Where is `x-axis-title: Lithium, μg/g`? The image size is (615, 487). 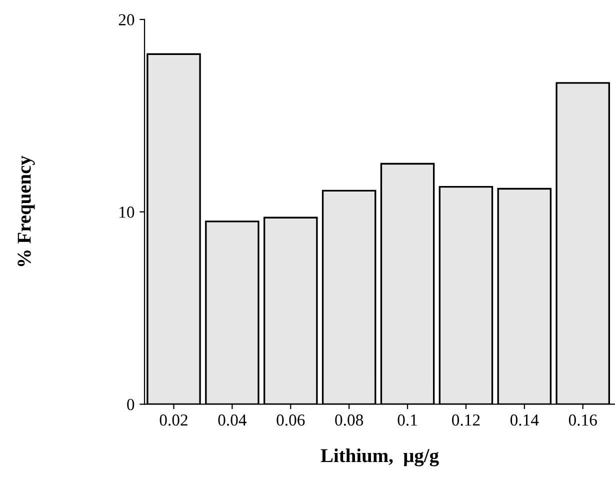 x-axis-title: Lithium, μg/g is located at coordinates (379, 457).